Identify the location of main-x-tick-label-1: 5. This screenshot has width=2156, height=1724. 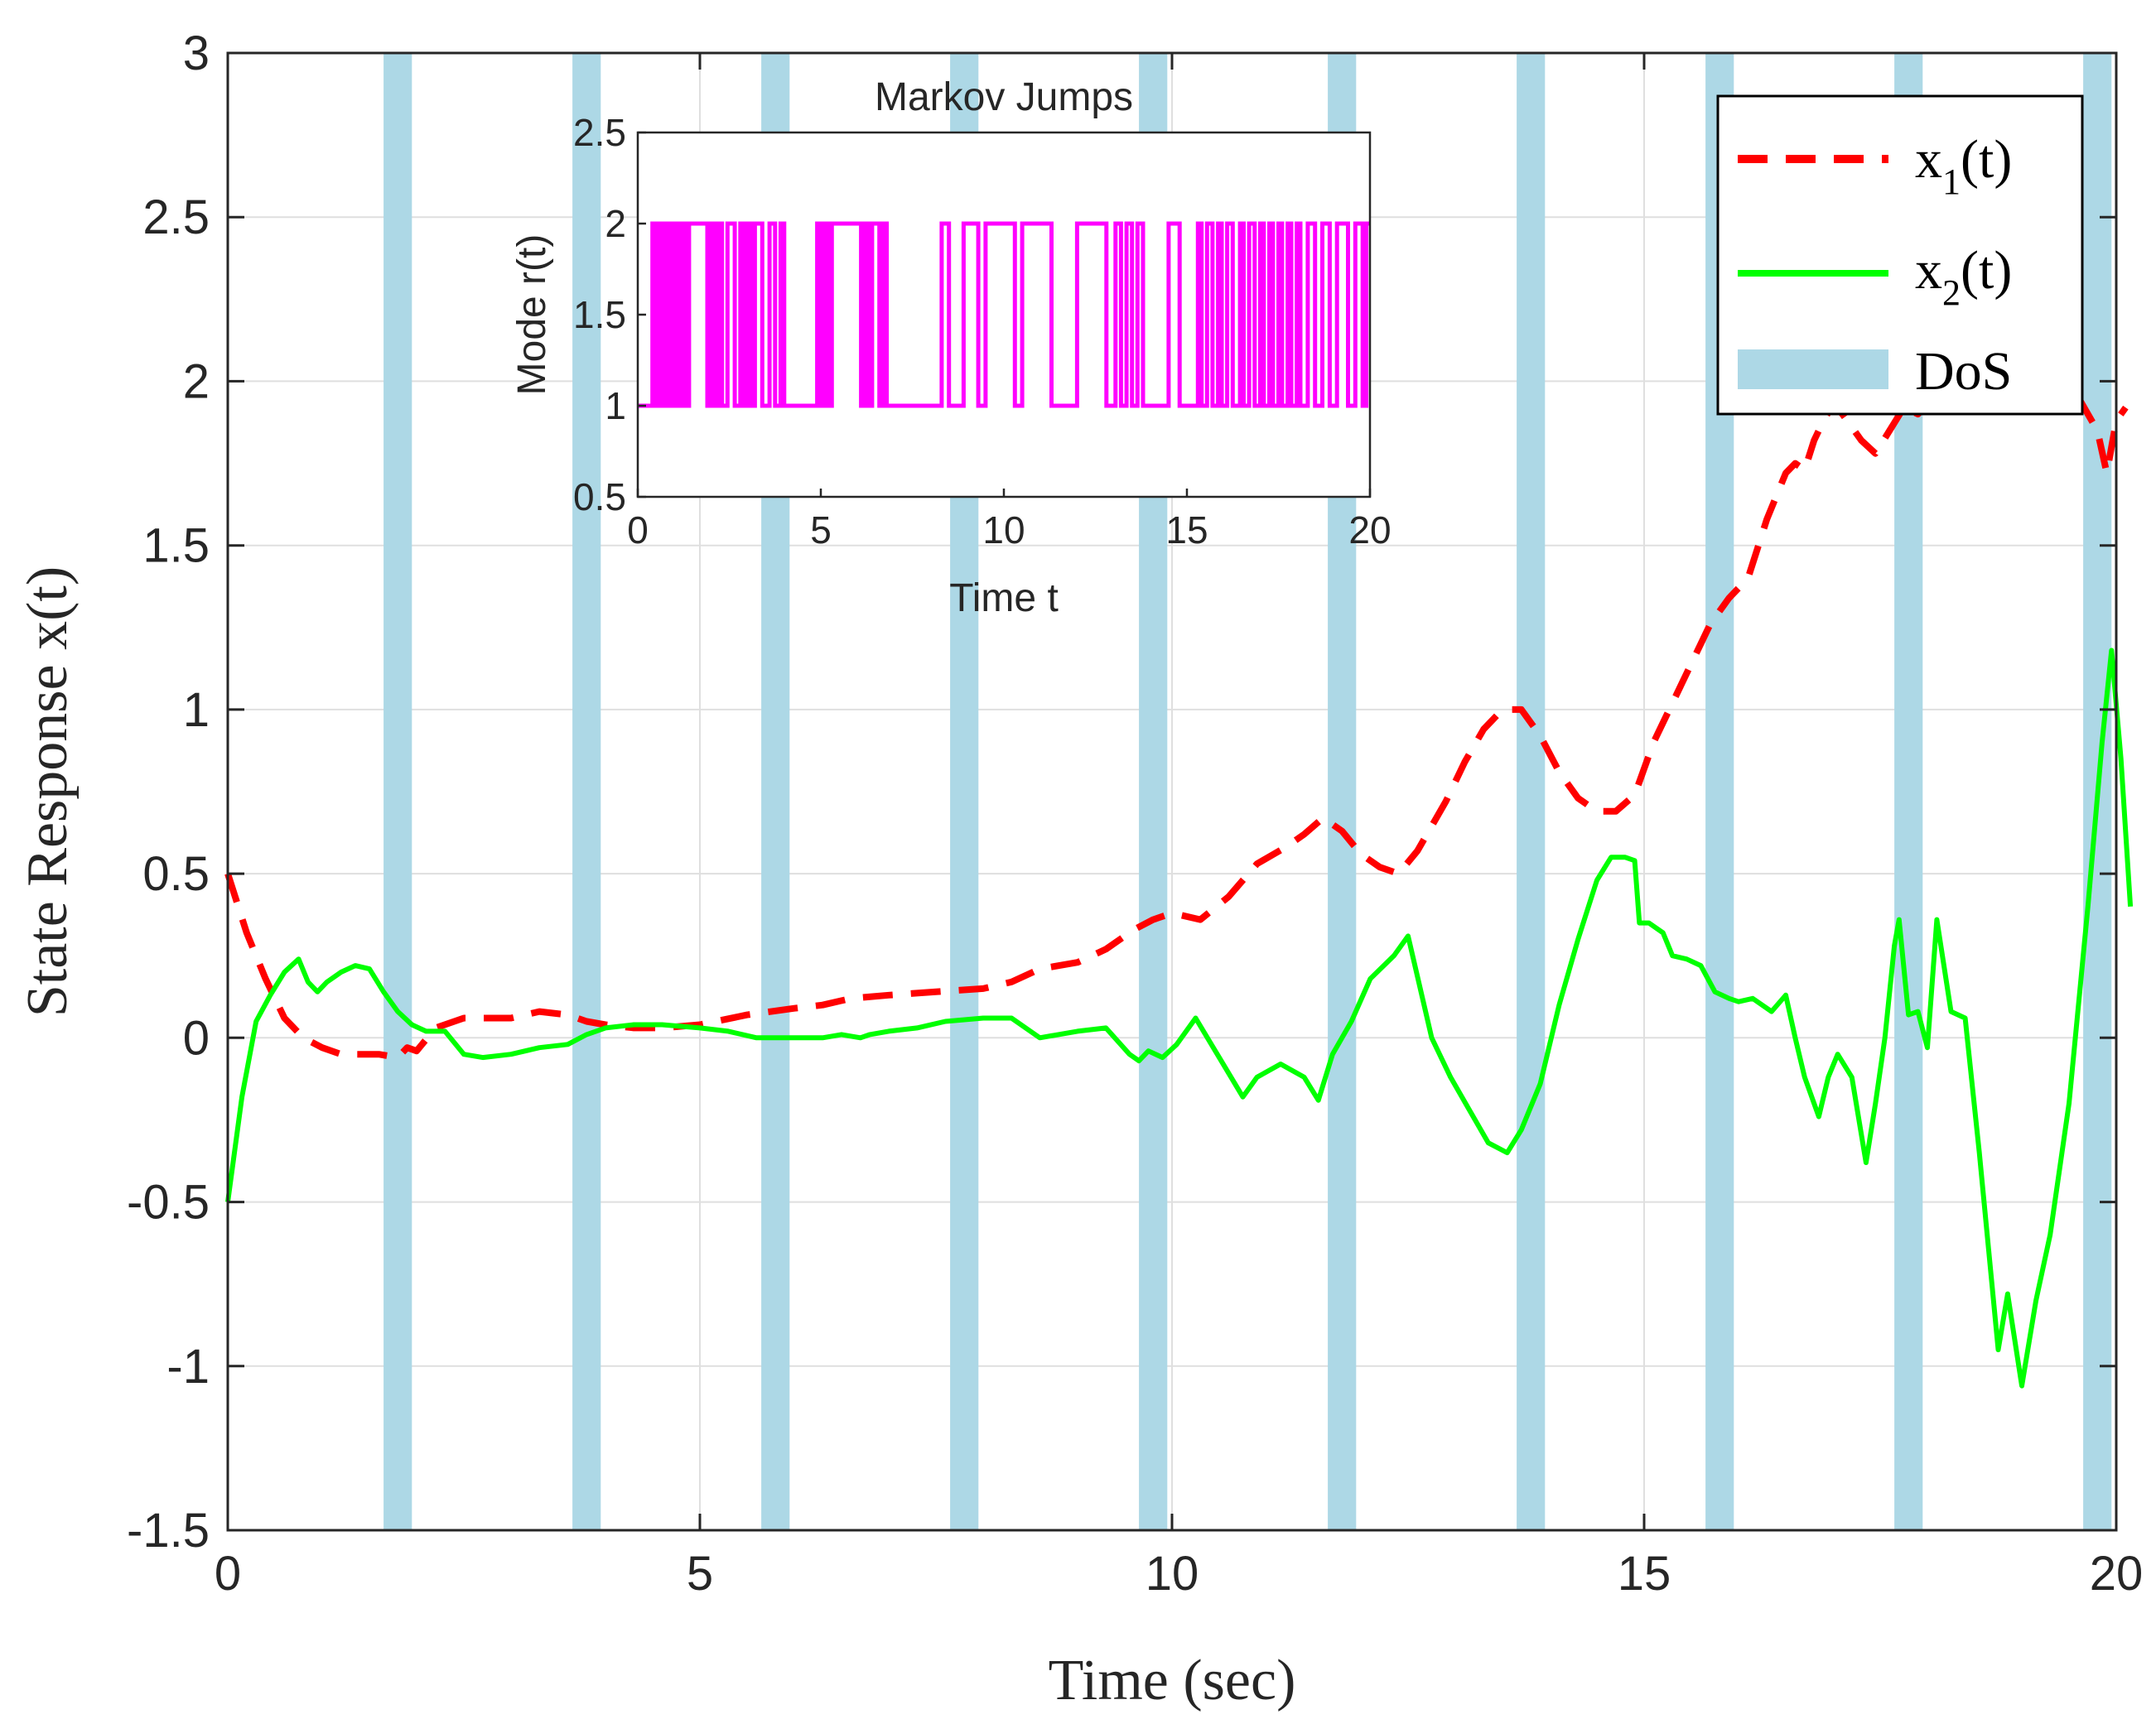
(700, 1574).